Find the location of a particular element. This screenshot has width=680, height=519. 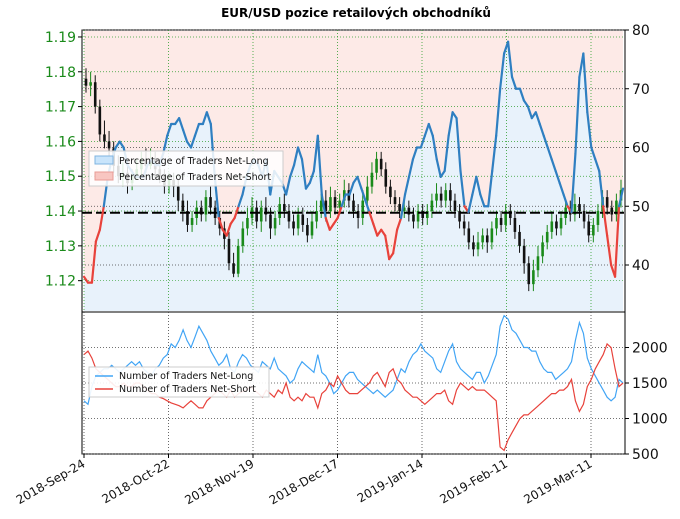

count-tick-label: 500 is located at coordinates (645, 455).